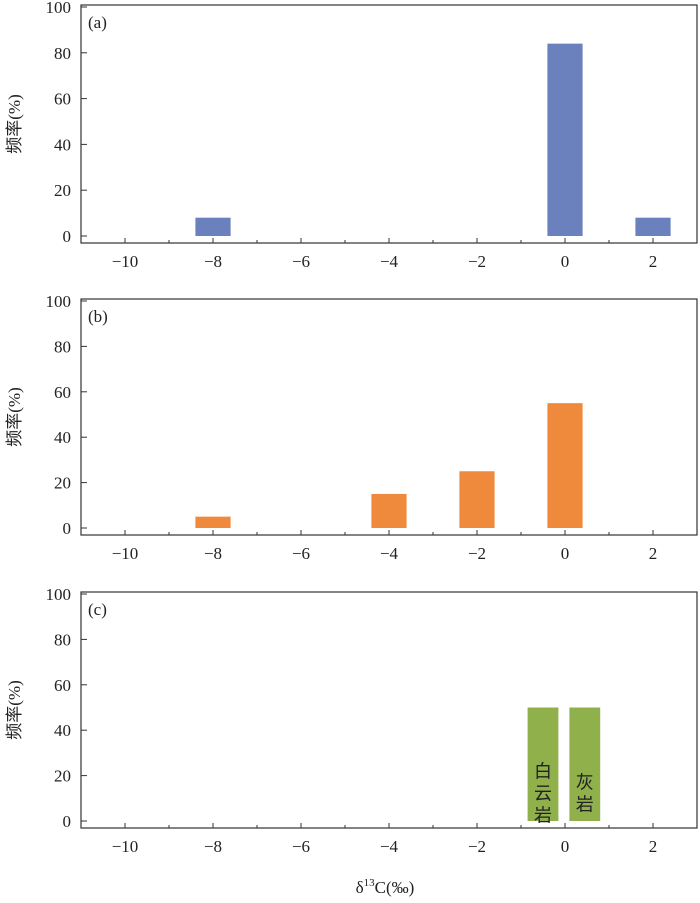  What do you see at coordinates (98, 316) in the screenshot?
I see `panel-label: (b)` at bounding box center [98, 316].